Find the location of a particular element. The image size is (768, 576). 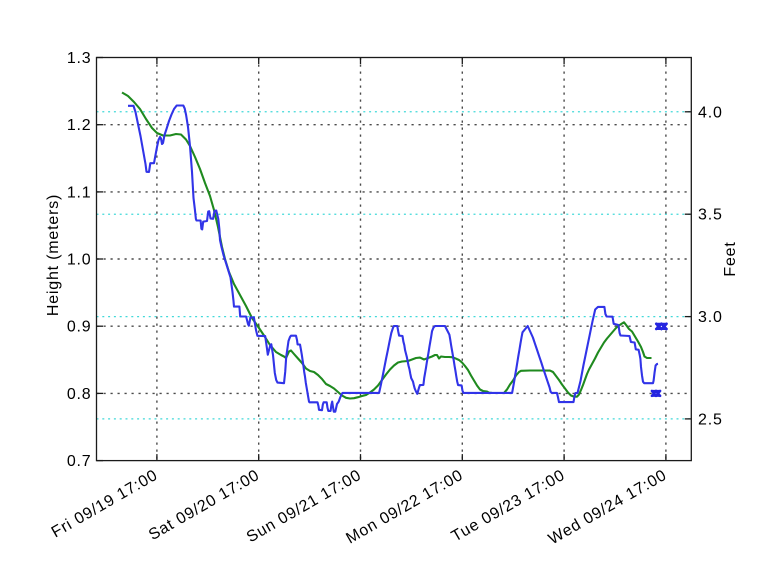

svg-text: 1.2 is located at coordinates (79, 125).